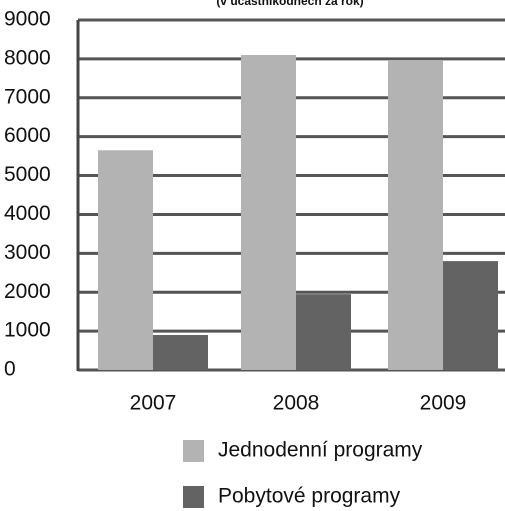 The height and width of the screenshot is (511, 505). I want to click on y-tick-label: 4000, so click(27, 213).